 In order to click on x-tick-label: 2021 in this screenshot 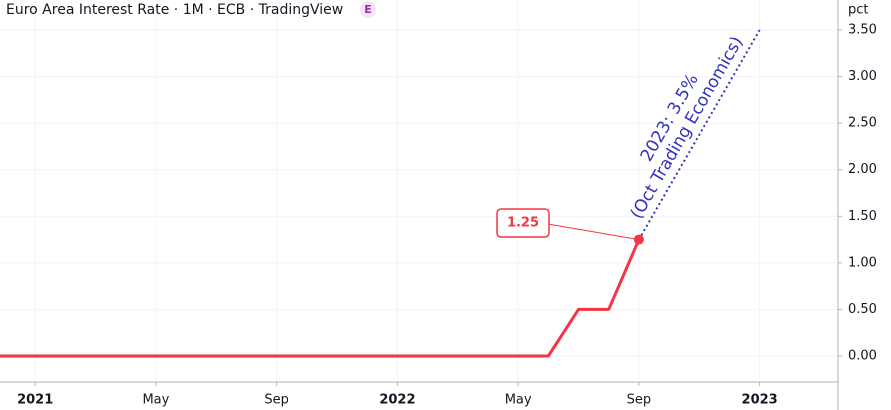, I will do `click(35, 400)`.